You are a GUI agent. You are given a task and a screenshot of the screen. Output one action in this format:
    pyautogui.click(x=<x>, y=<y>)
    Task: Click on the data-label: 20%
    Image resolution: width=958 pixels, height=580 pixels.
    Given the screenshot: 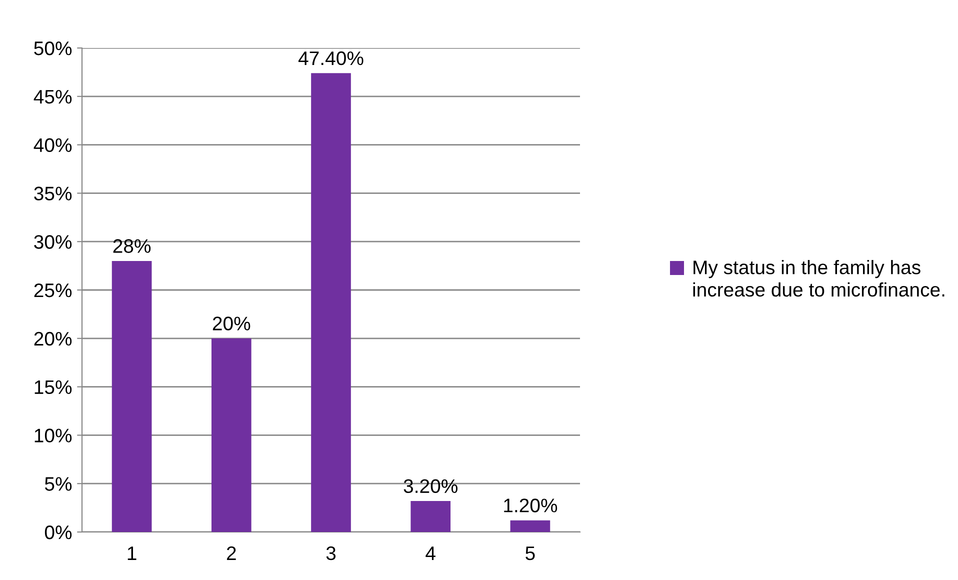 What is the action you would take?
    pyautogui.click(x=231, y=323)
    